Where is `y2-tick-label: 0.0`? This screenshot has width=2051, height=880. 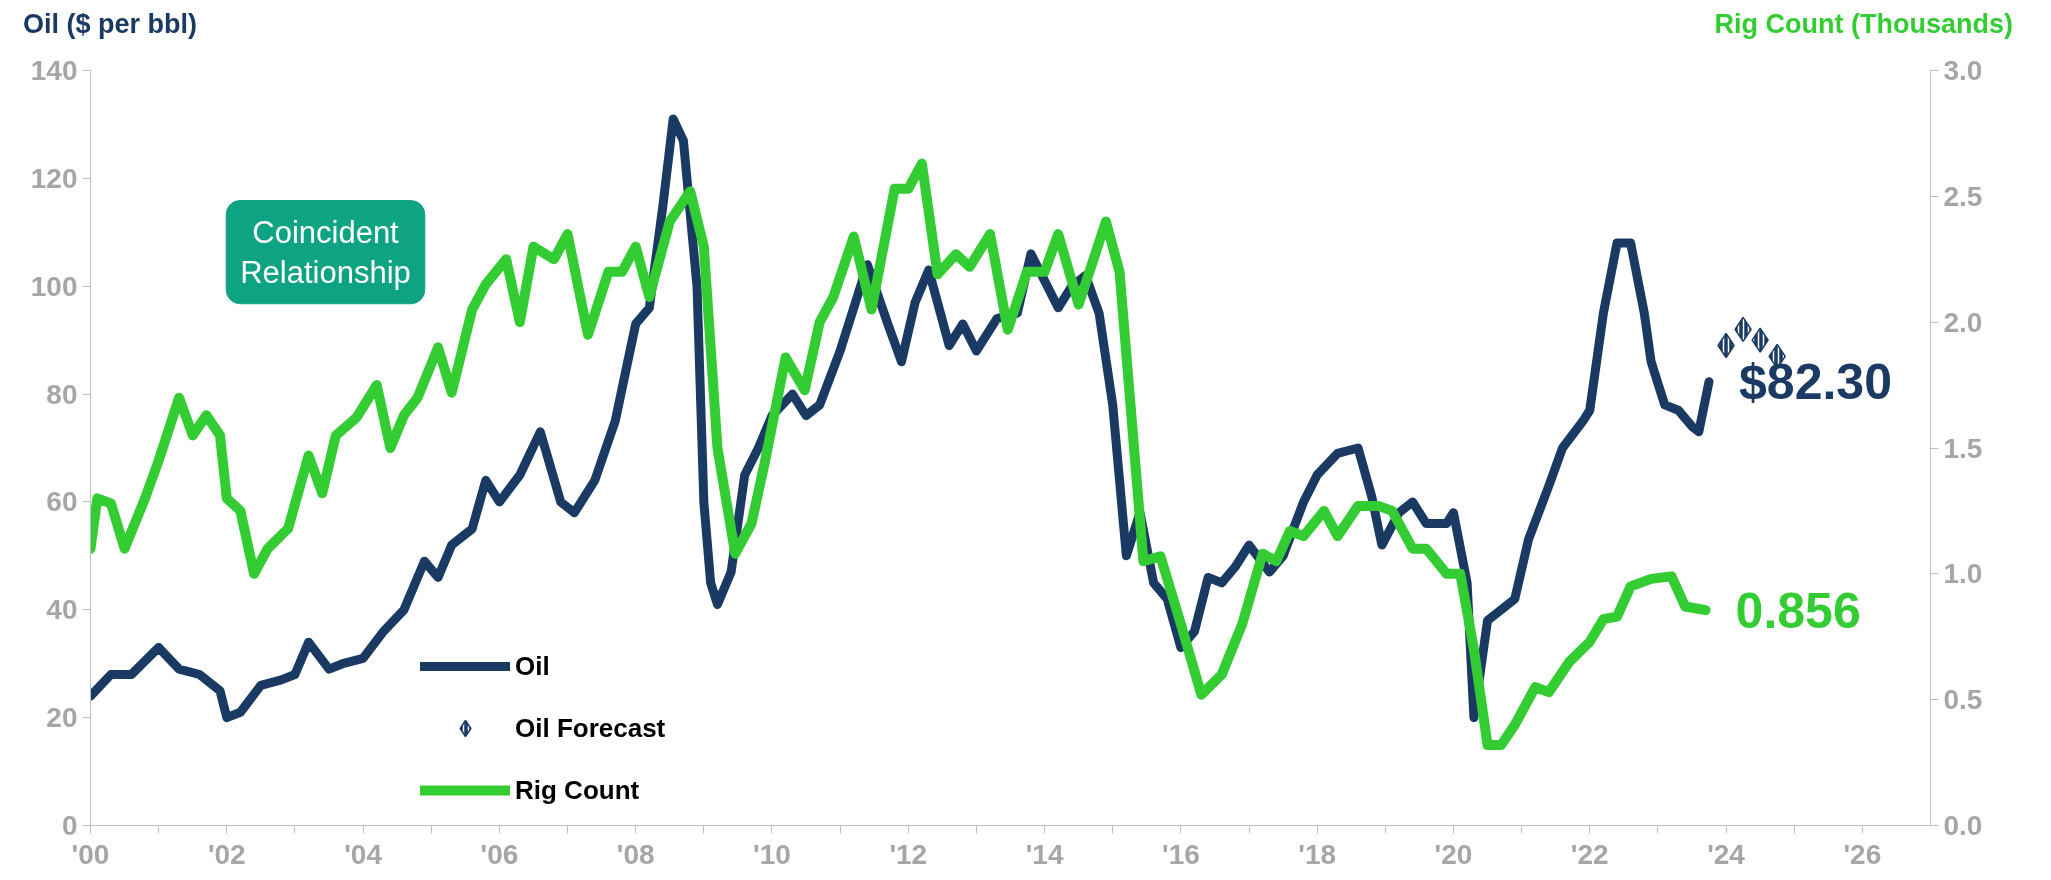
y2-tick-label: 0.0 is located at coordinates (1963, 825).